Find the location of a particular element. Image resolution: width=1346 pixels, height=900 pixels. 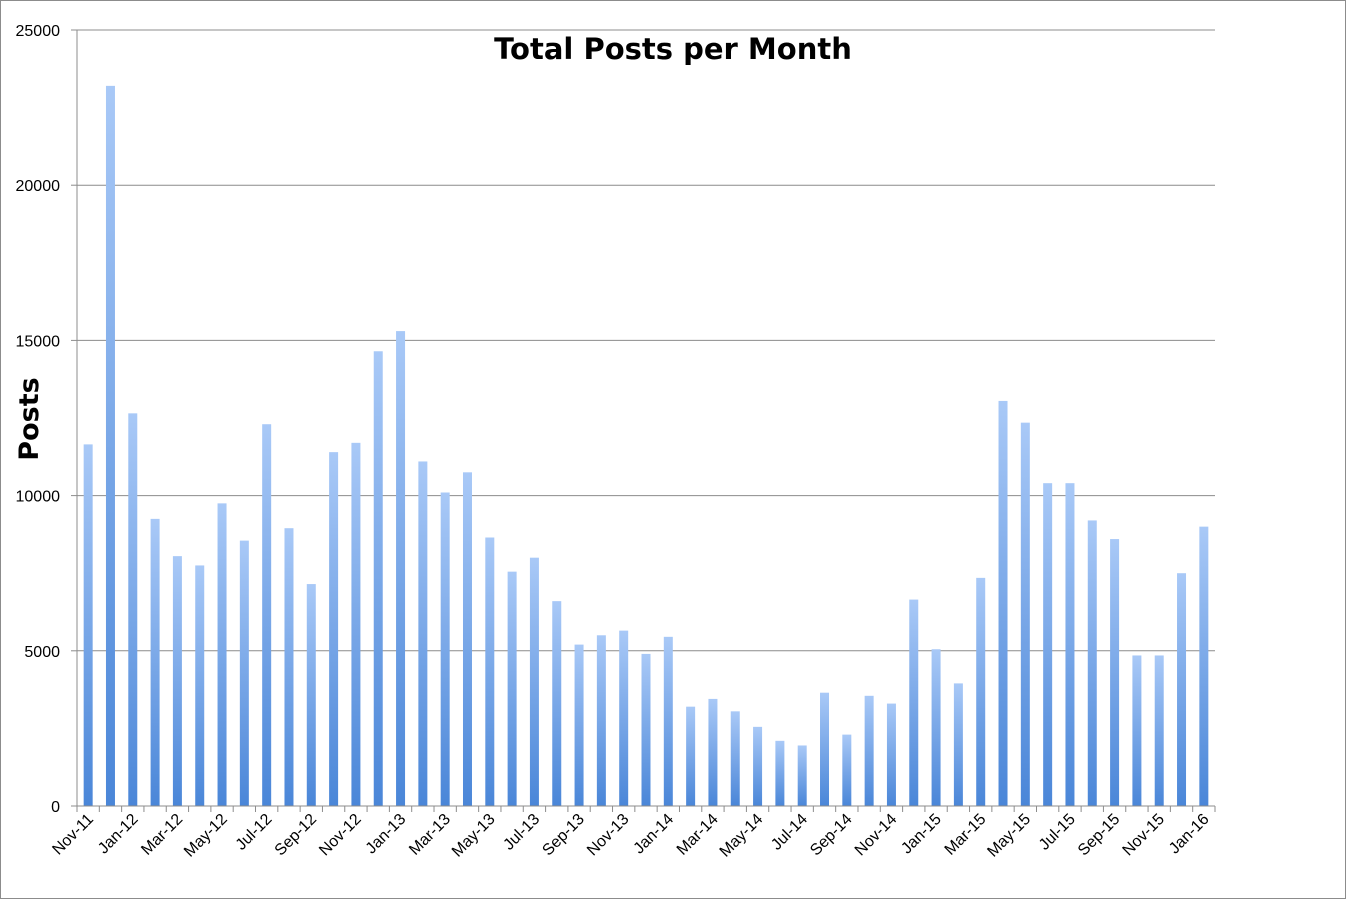

x-tick-label: Nov-15 is located at coordinates (1144, 835).